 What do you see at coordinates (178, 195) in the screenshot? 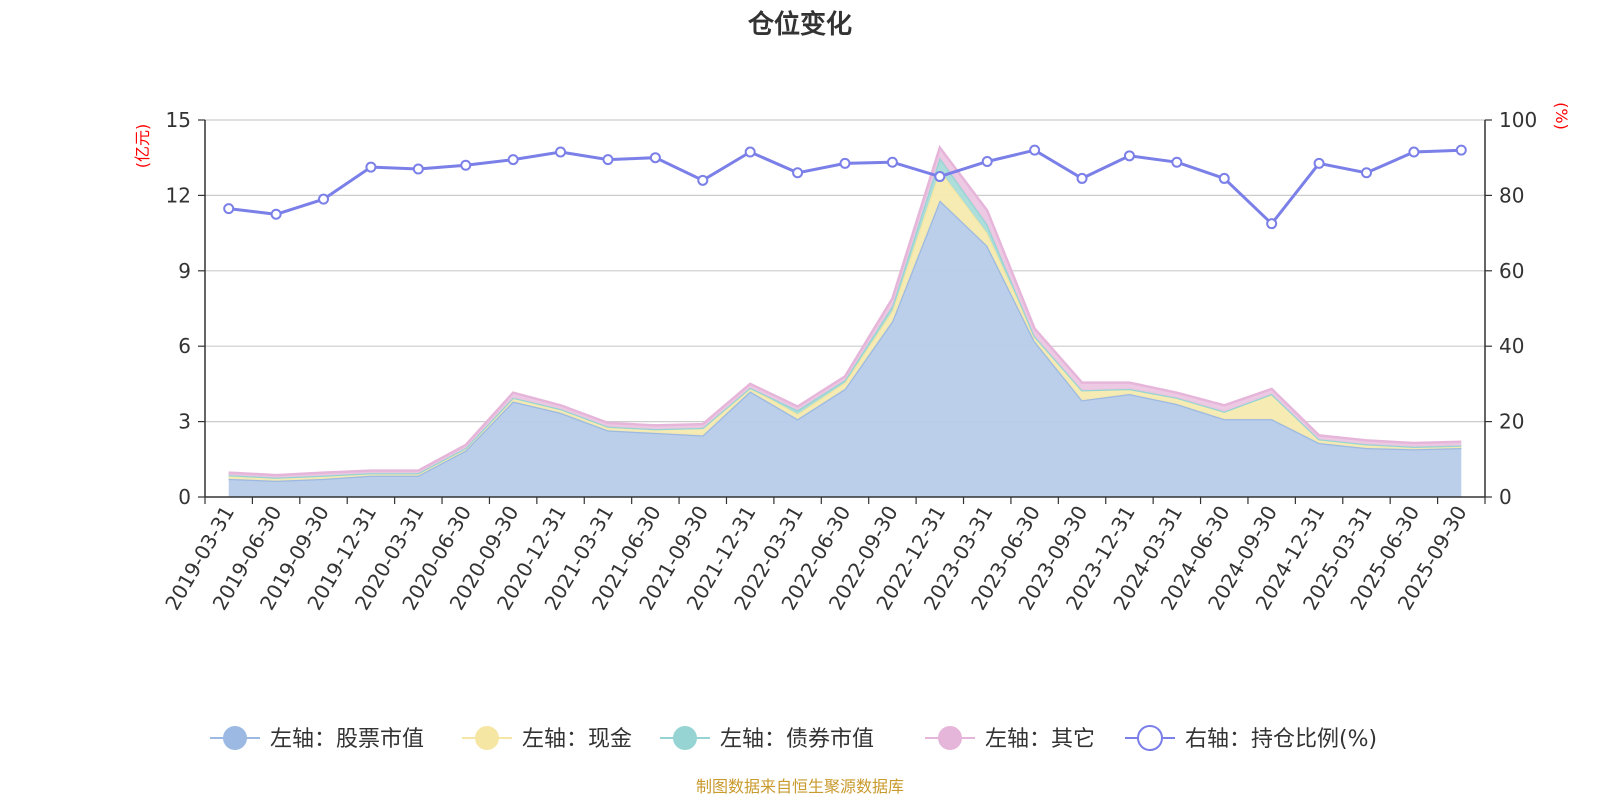
I see `left-axis-tick-label: 12` at bounding box center [178, 195].